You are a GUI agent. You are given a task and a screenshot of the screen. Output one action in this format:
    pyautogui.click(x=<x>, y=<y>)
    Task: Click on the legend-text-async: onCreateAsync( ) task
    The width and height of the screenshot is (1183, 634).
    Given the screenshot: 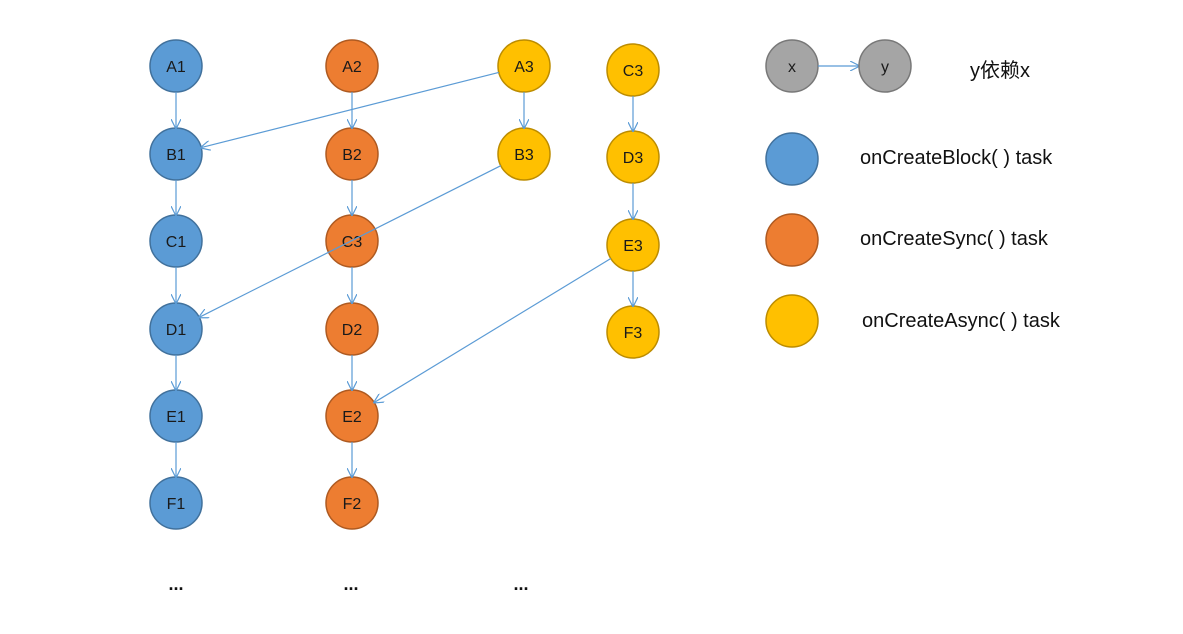 What is the action you would take?
    pyautogui.click(x=961, y=321)
    